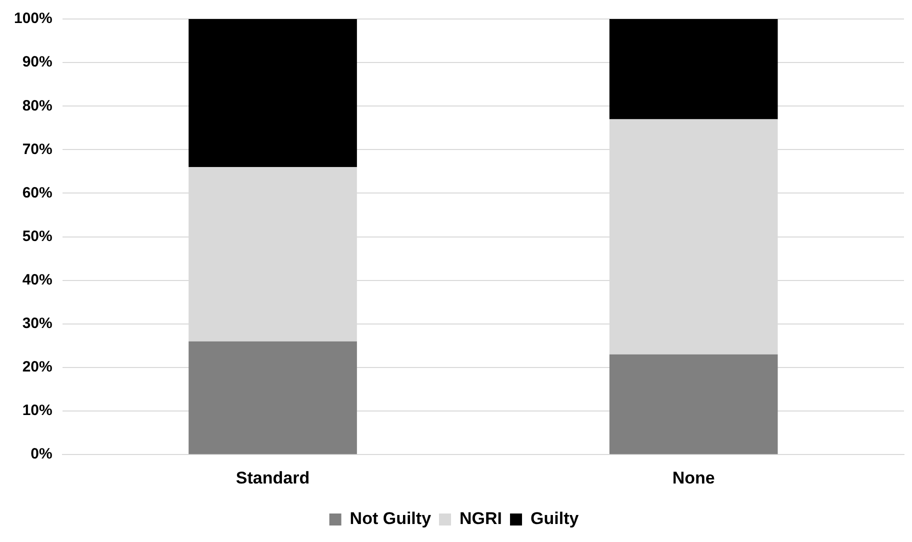 This screenshot has height=542, width=912. Describe the element at coordinates (37, 105) in the screenshot. I see `y-tick-label: 80%` at that location.